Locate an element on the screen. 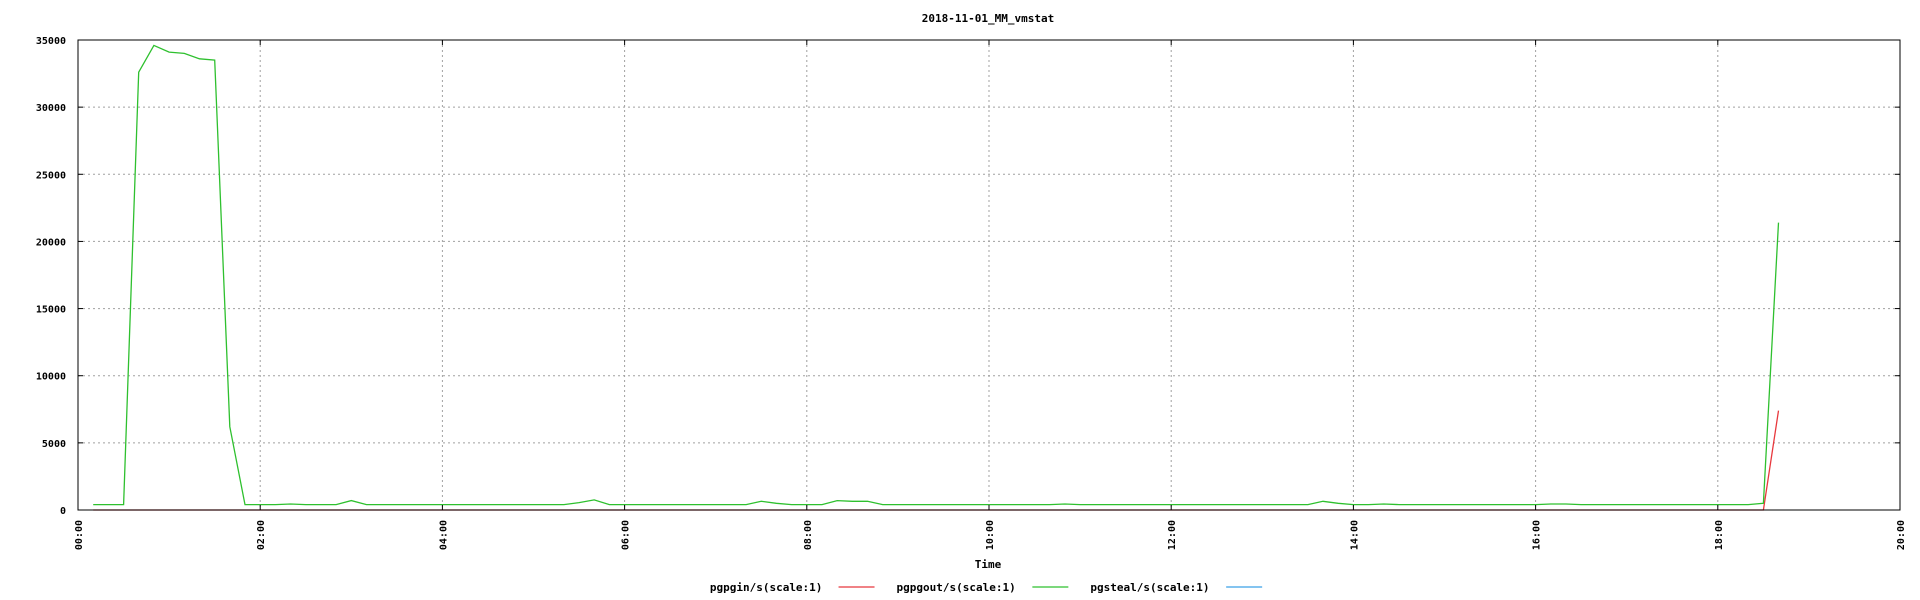 This screenshot has width=1920, height=600. y-tick-label: 25000 is located at coordinates (51, 175).